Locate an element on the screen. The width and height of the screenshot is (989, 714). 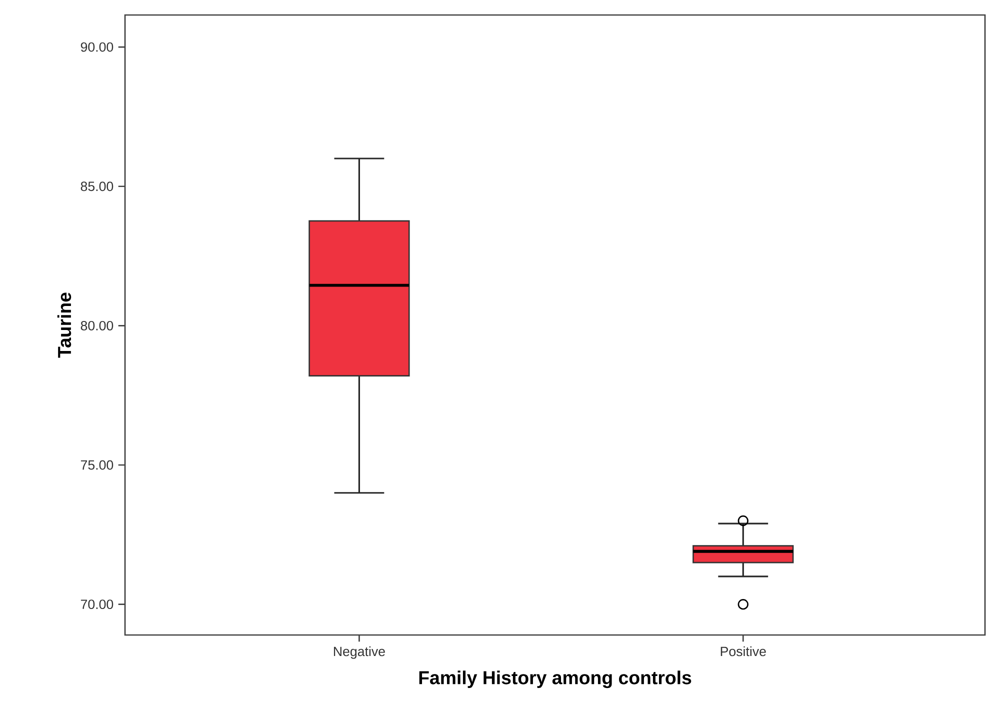
y-tick-label: 80.00 is located at coordinates (97, 325).